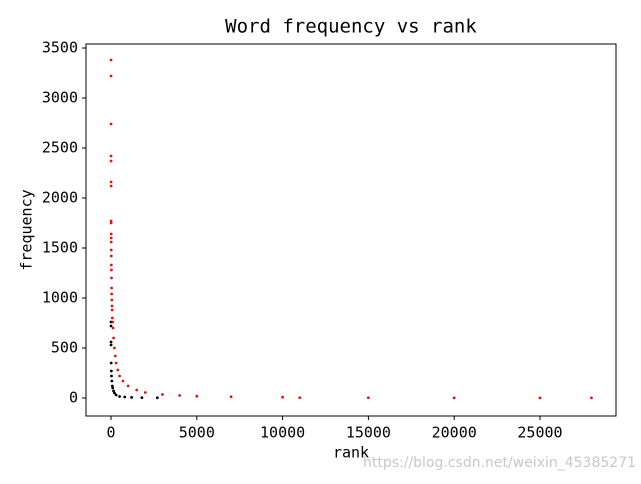 The height and width of the screenshot is (484, 641). I want to click on chart-title: Word frequency vs rank, so click(351, 27).